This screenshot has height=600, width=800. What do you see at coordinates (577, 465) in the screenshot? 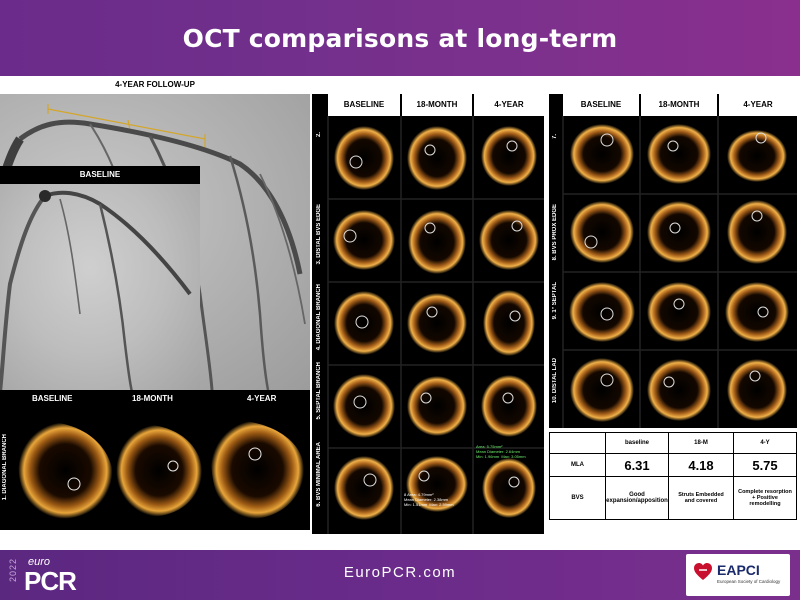
I see `table-row-label-mla: MLA` at bounding box center [577, 465].